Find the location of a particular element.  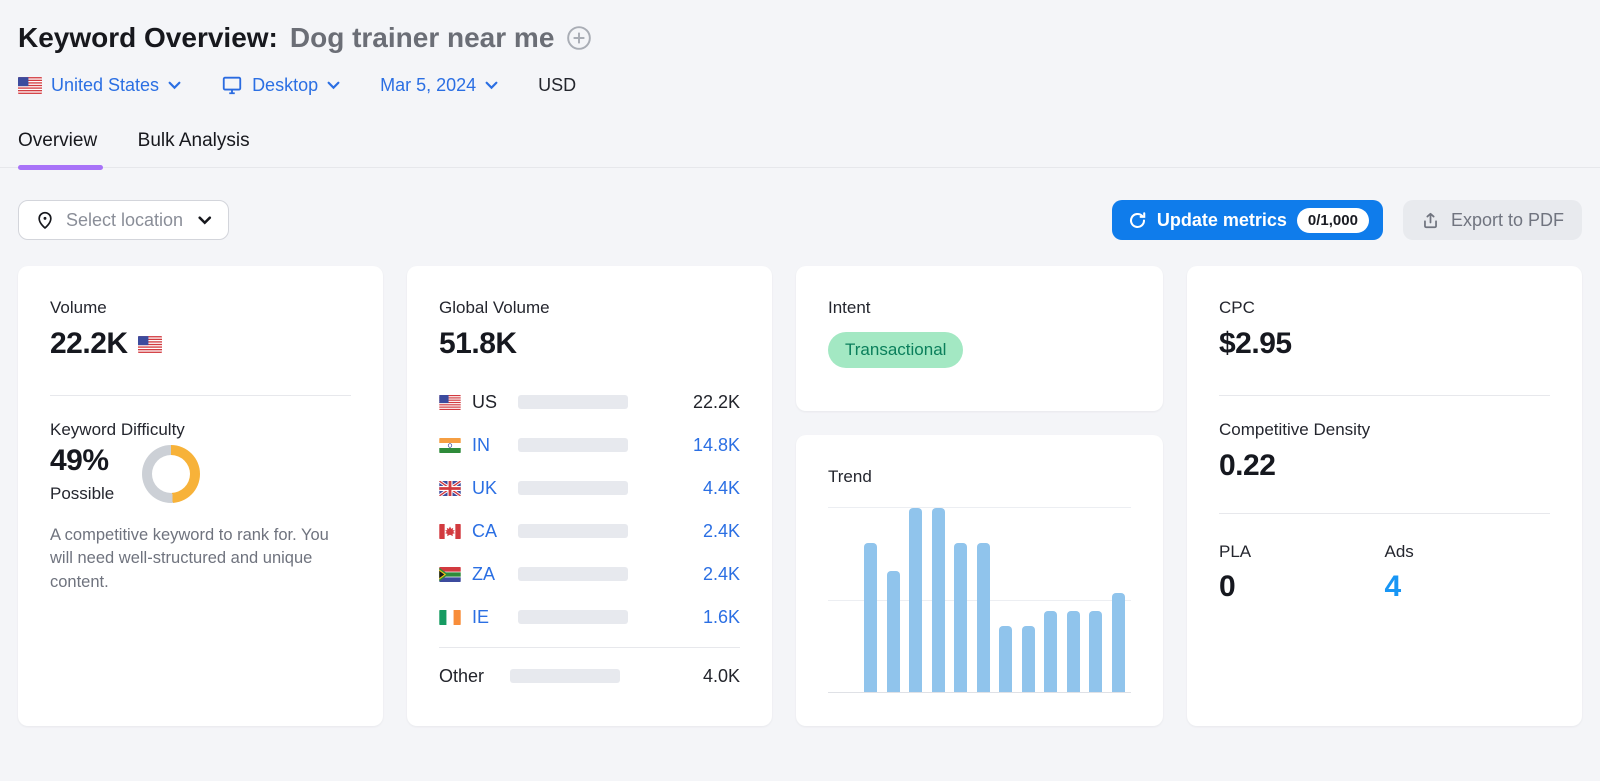

country-row-za: ZA 2.4K is located at coordinates (589, 574).